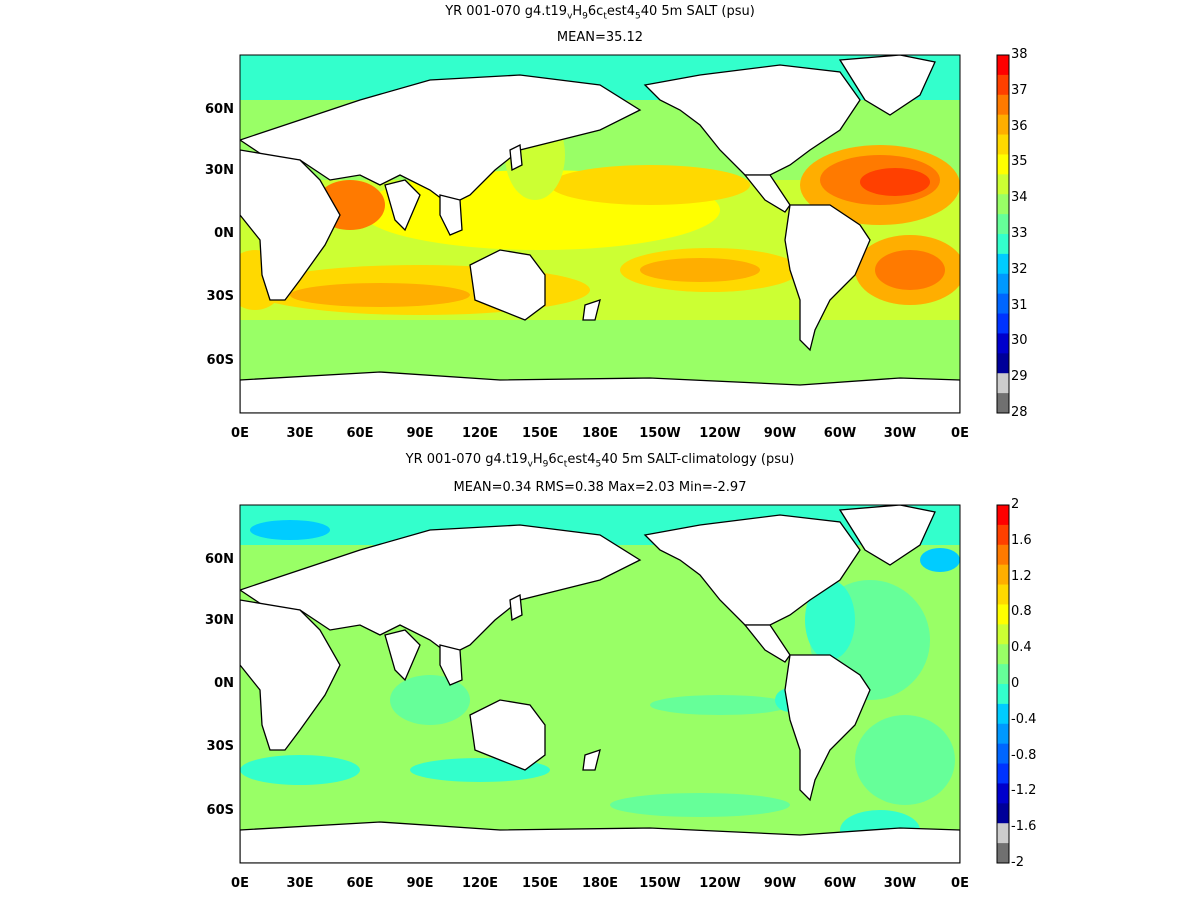 The height and width of the screenshot is (900, 1200). Describe the element at coordinates (1021, 540) in the screenshot. I see `bottom-colorbar-tick-label: 1.6` at that location.